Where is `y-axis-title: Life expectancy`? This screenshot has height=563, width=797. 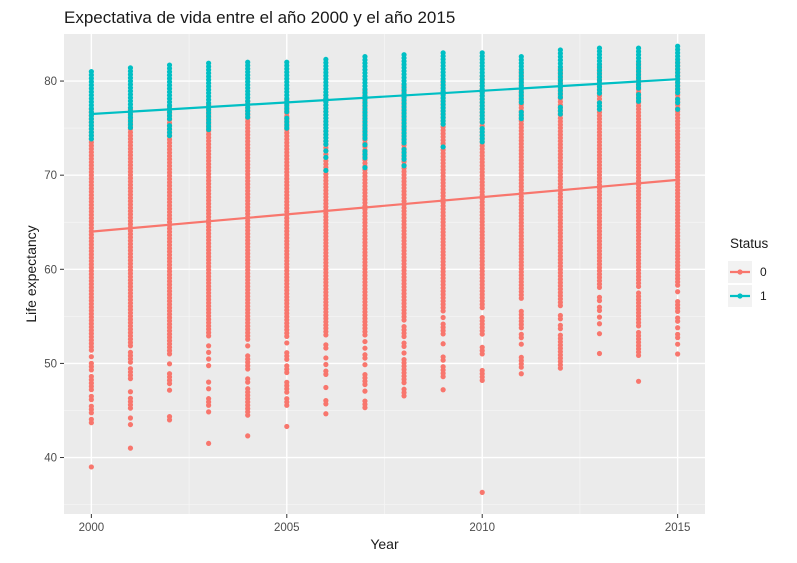 y-axis-title: Life expectancy is located at coordinates (31, 273).